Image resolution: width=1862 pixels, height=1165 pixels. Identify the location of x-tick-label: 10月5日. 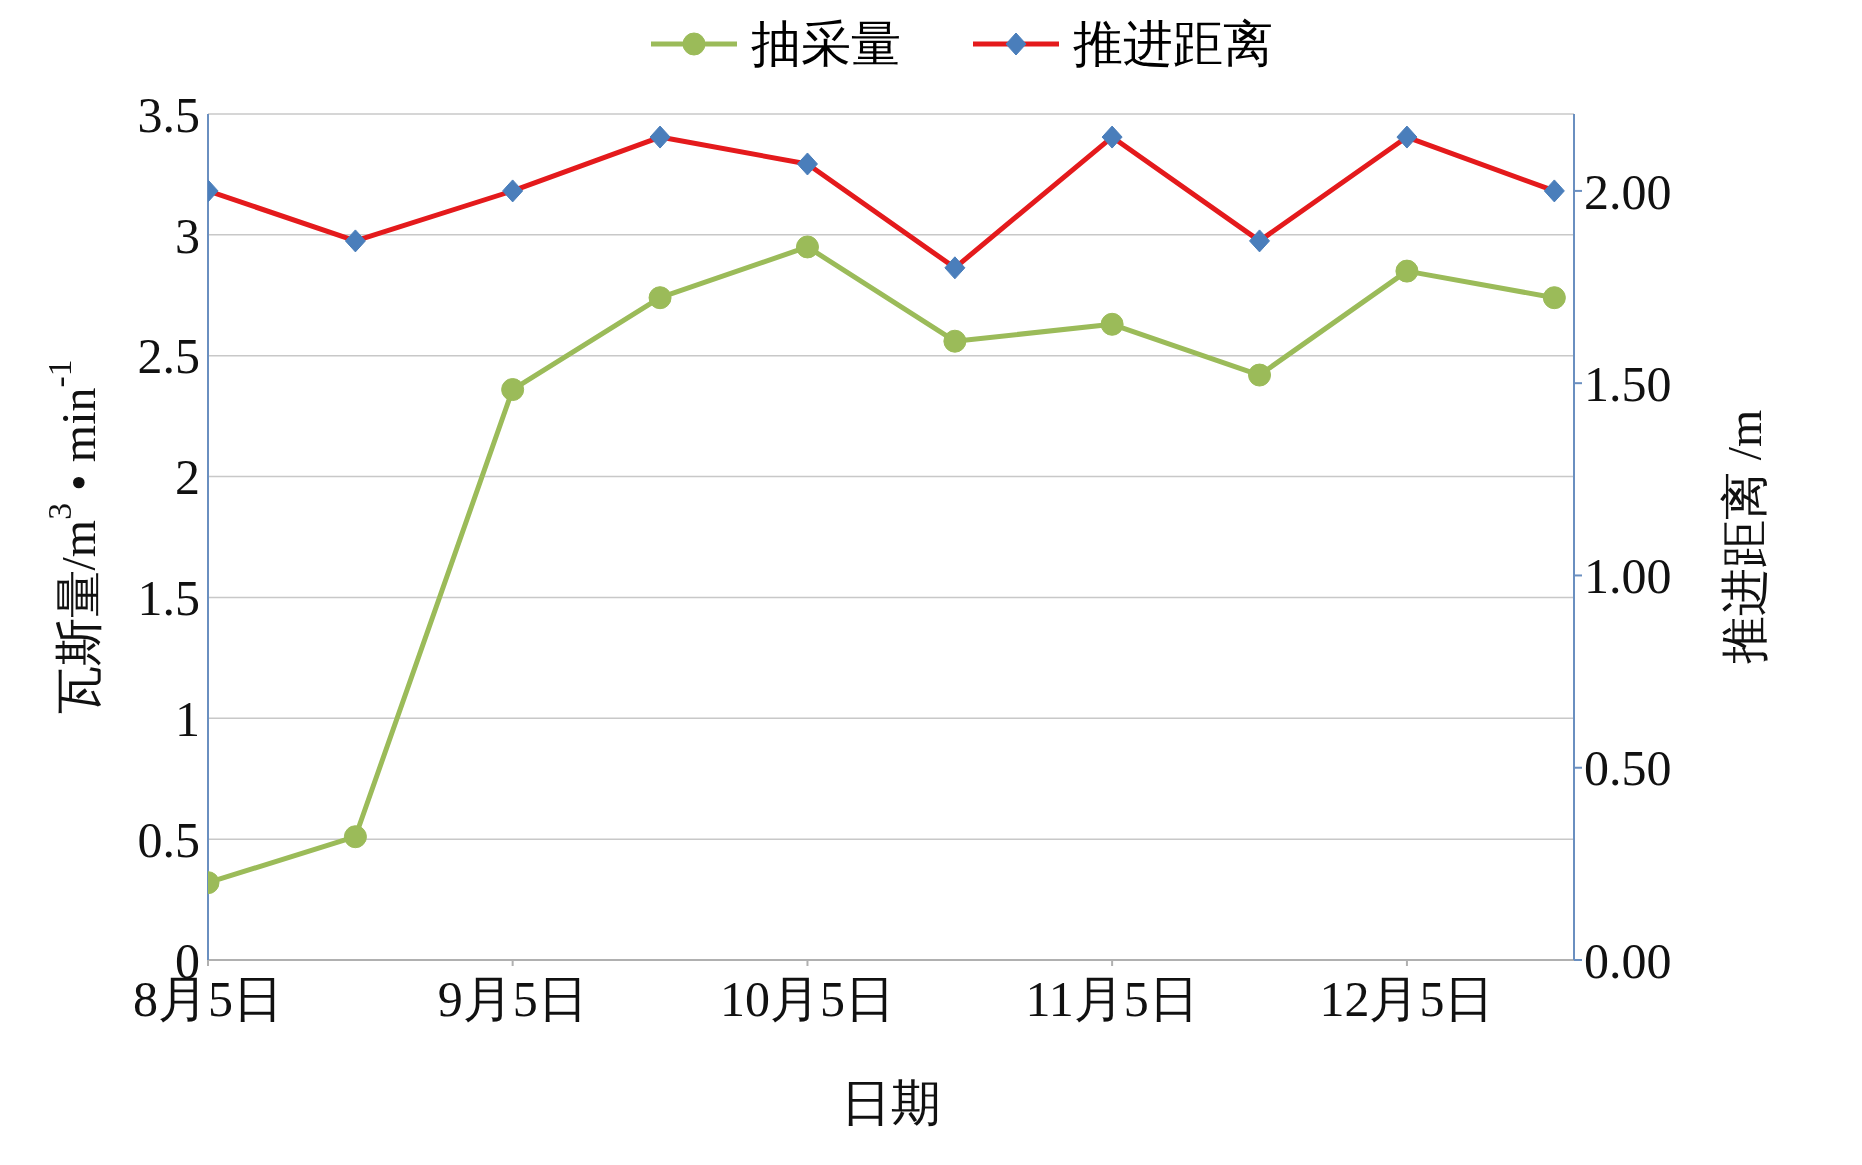
(807, 998).